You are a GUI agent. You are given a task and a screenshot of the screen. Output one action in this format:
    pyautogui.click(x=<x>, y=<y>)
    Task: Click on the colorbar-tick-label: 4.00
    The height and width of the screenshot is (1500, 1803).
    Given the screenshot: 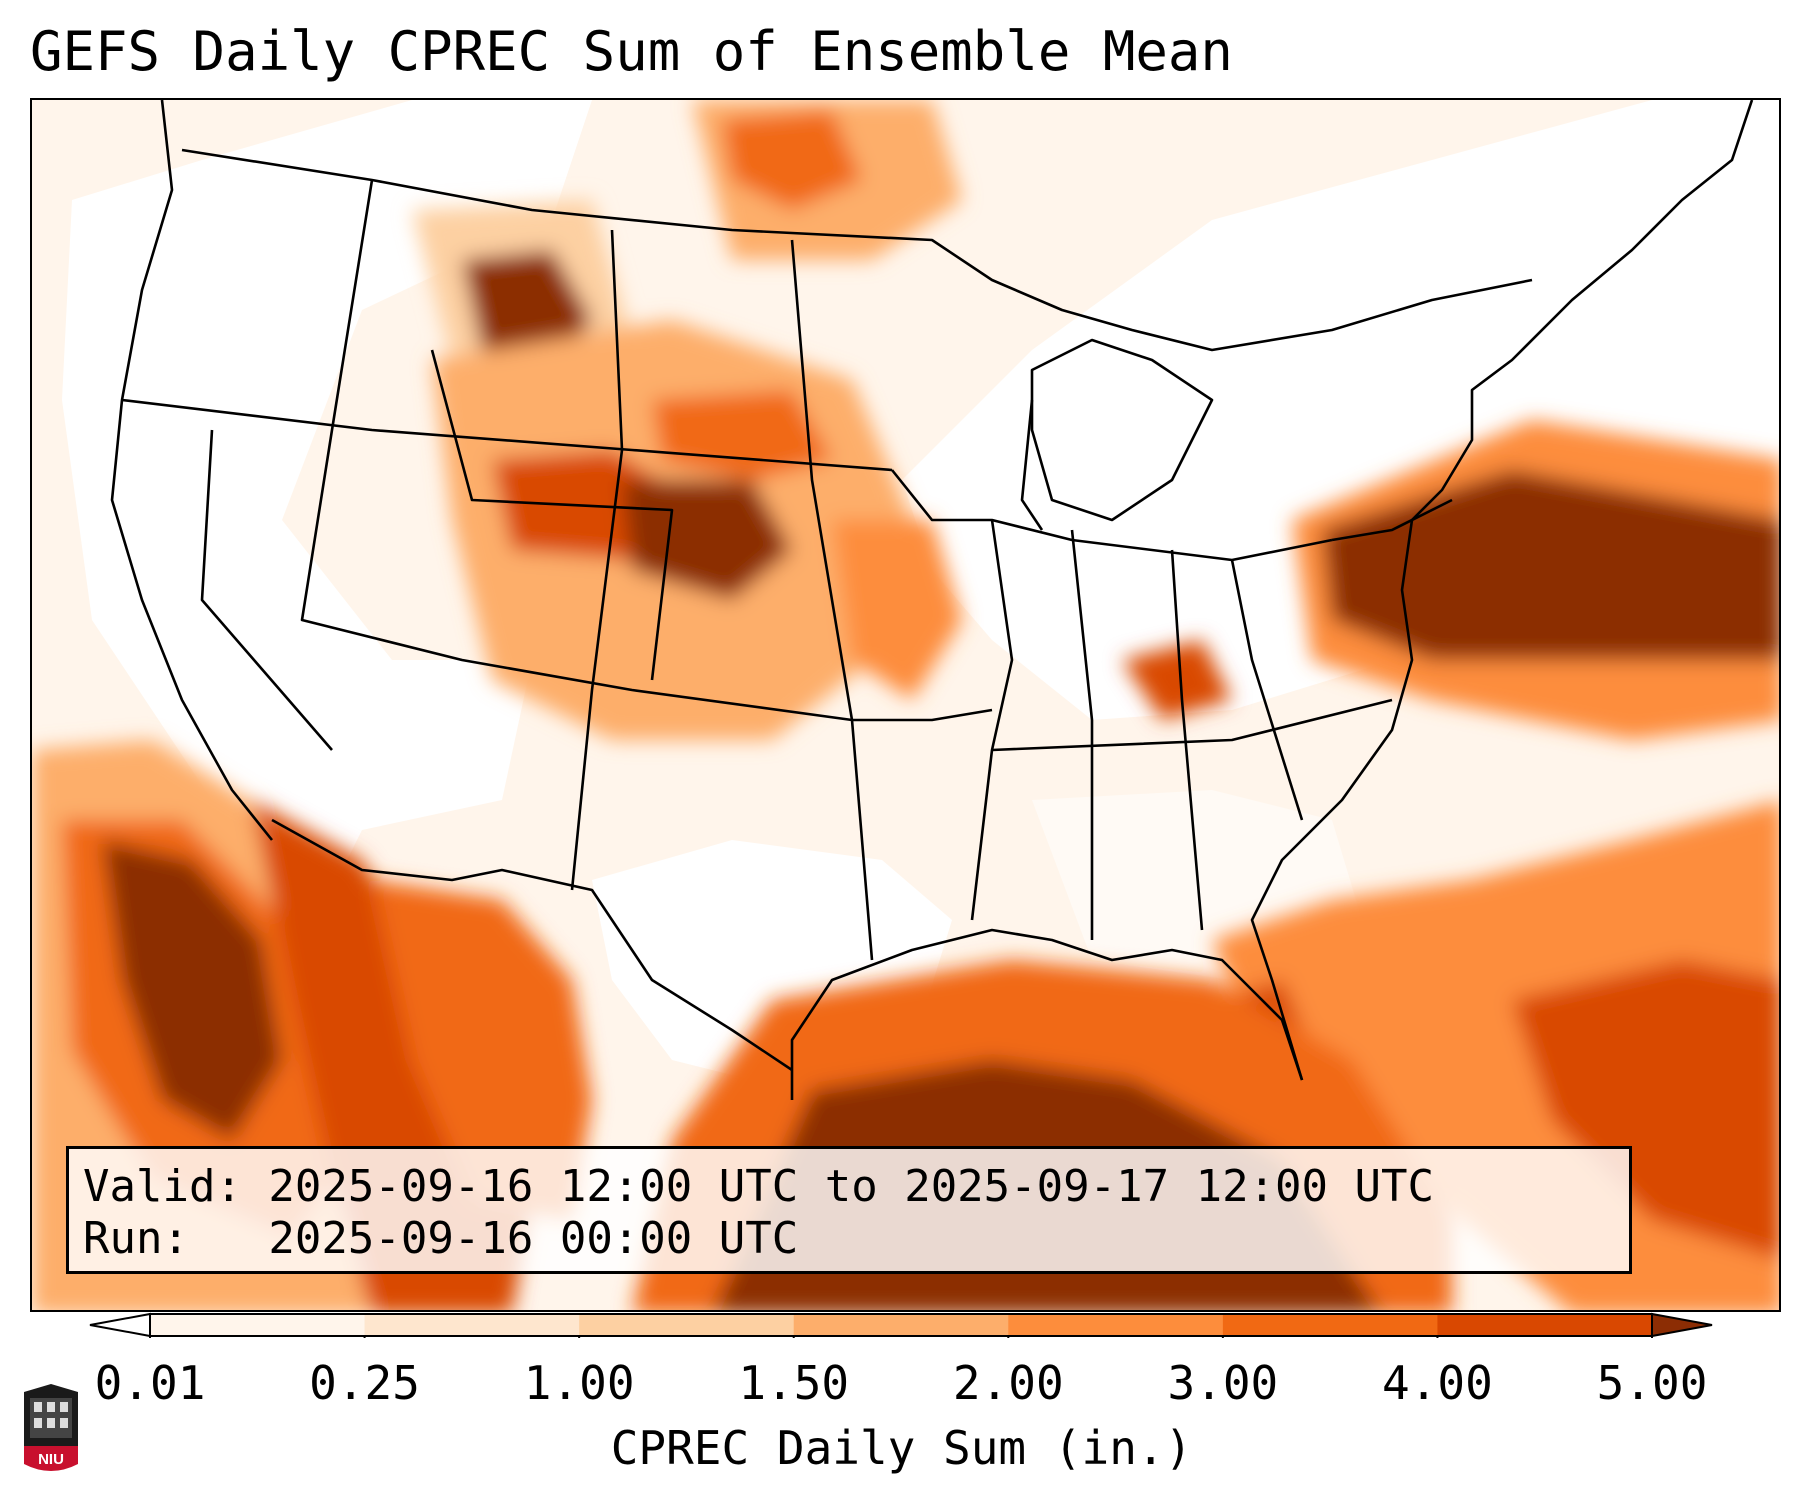 What is the action you would take?
    pyautogui.click(x=1437, y=1383)
    